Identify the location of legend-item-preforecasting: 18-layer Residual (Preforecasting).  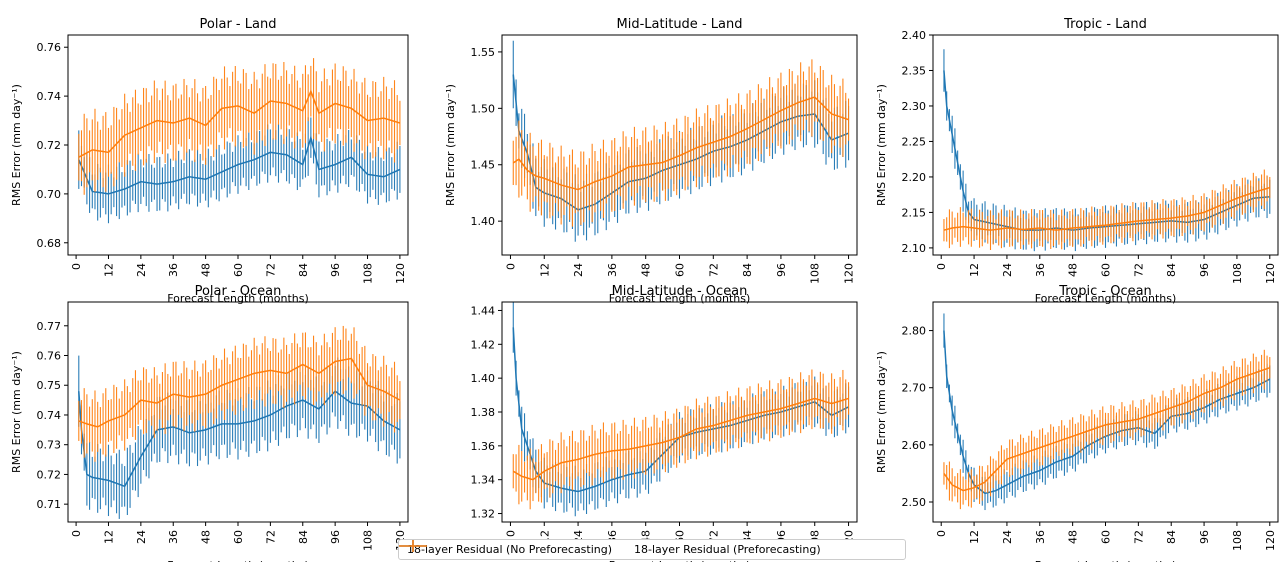
(610, 548).